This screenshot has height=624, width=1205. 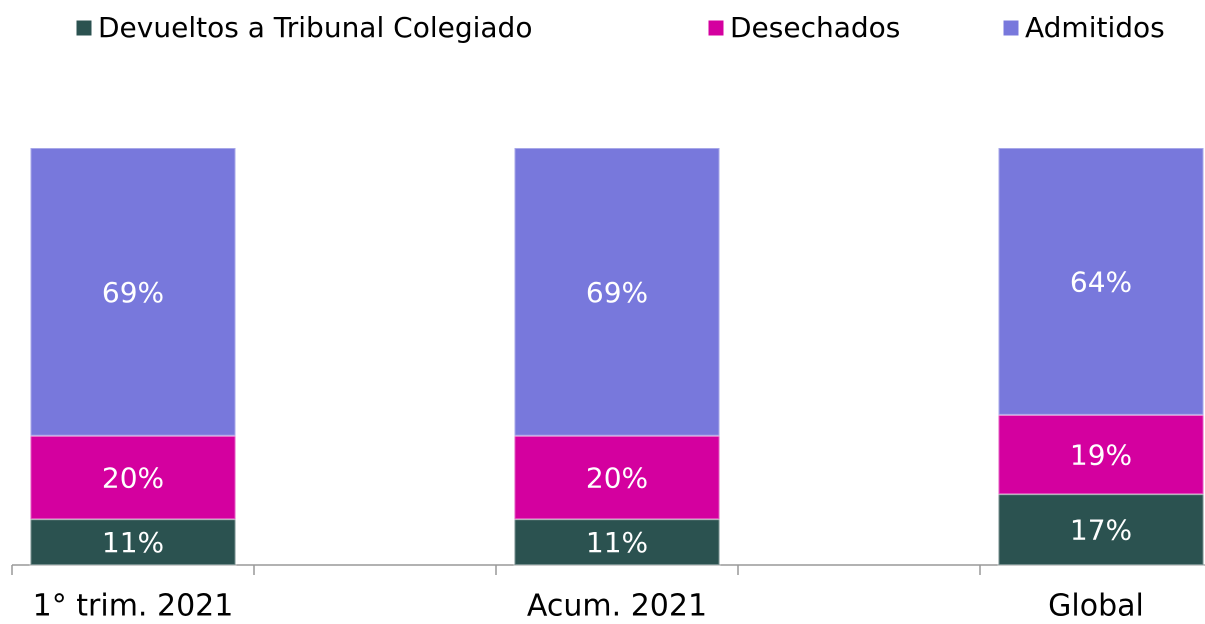 I want to click on data-label: 17%, so click(x=1101, y=530).